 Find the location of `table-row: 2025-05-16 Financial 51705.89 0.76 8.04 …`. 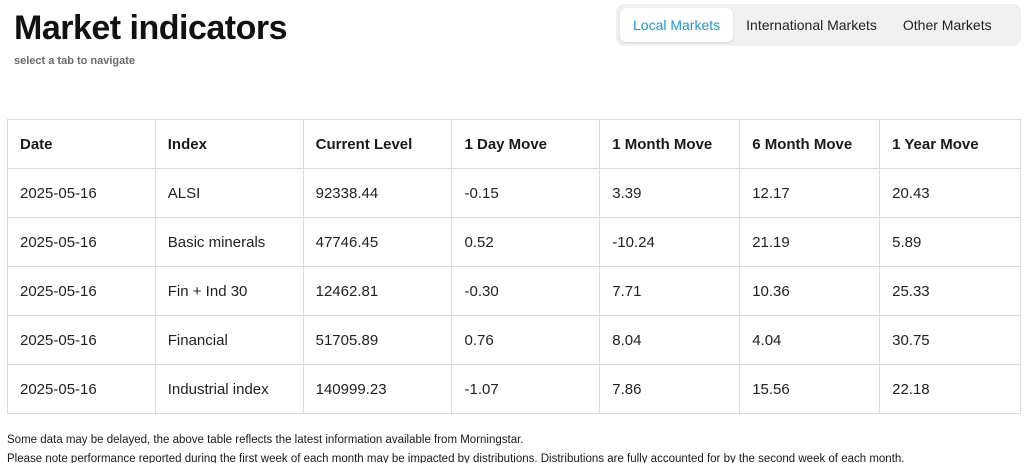

table-row: 2025-05-16 Financial 51705.89 0.76 8.04 … is located at coordinates (514, 340).